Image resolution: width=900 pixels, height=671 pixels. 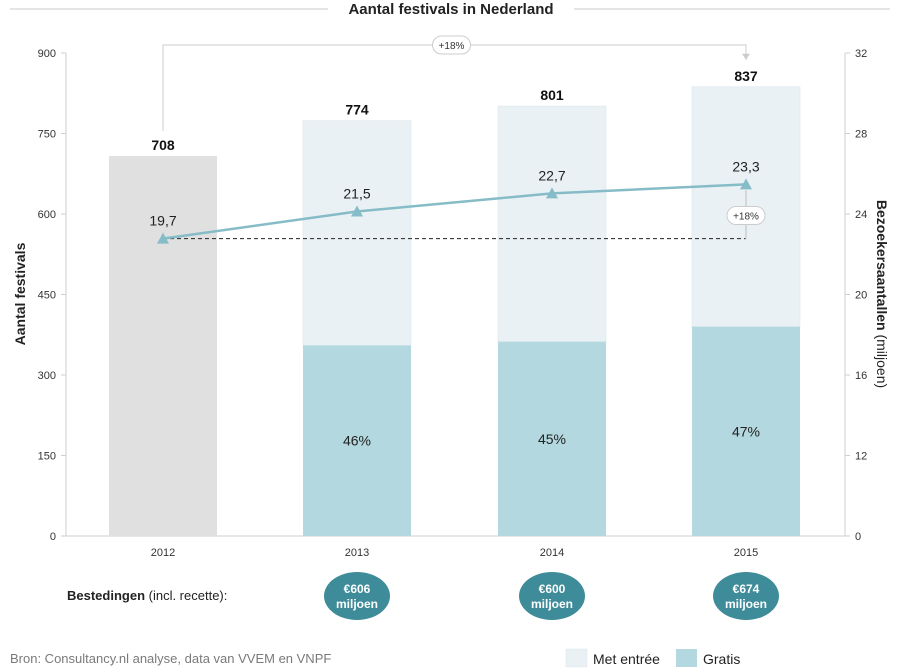 I want to click on y-tick-label: 900, so click(x=47, y=54).